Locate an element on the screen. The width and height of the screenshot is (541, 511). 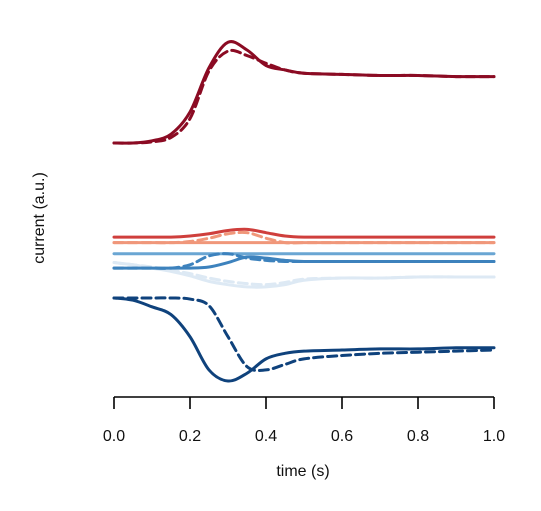
series-line-8-solid is located at coordinates (304, 275).